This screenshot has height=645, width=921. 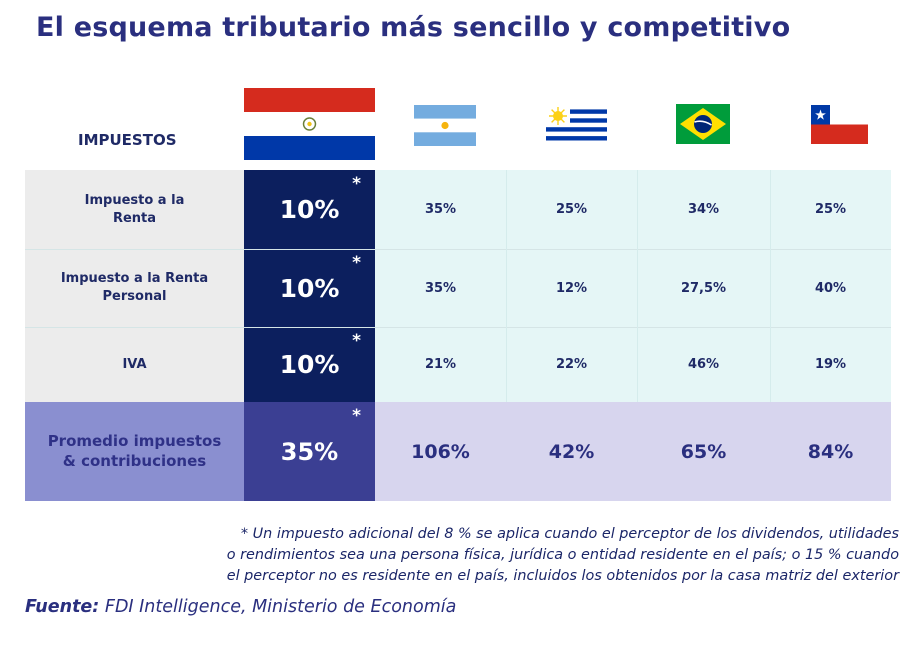 What do you see at coordinates (309, 124) in the screenshot?
I see `paraguay-flag-icon` at bounding box center [309, 124].